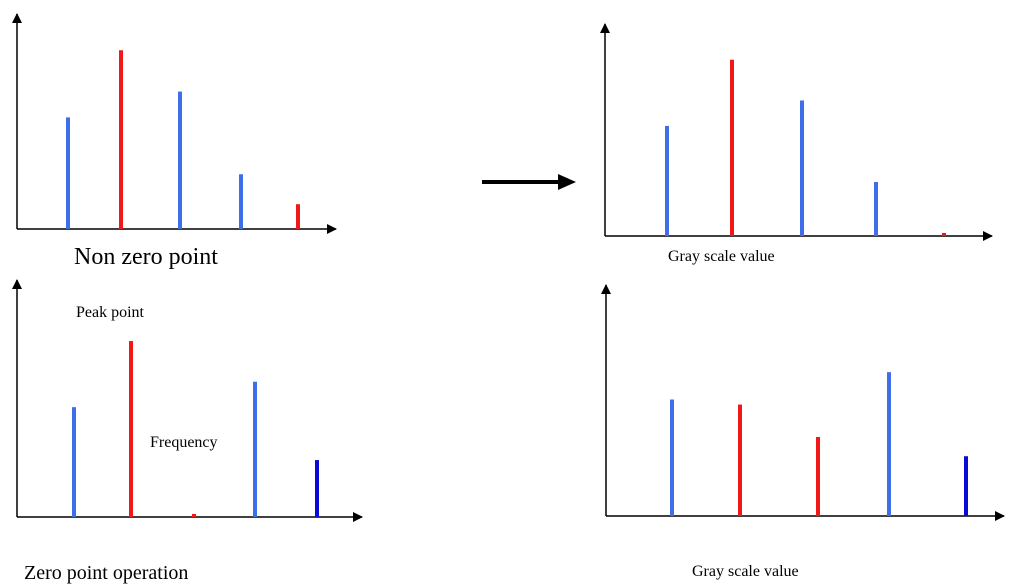 The width and height of the screenshot is (1010, 586). What do you see at coordinates (106, 573) in the screenshot?
I see `zero-point-operation-label: Zero point operation` at bounding box center [106, 573].